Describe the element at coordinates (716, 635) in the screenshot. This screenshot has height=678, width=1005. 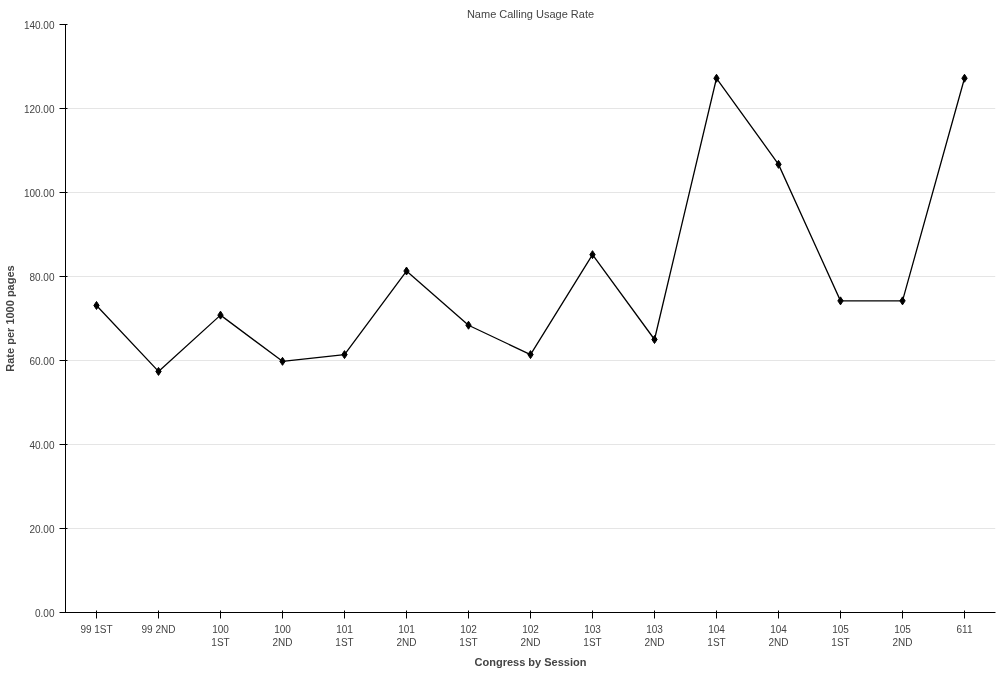
I see `x-tick-label: 104 1ST` at that location.